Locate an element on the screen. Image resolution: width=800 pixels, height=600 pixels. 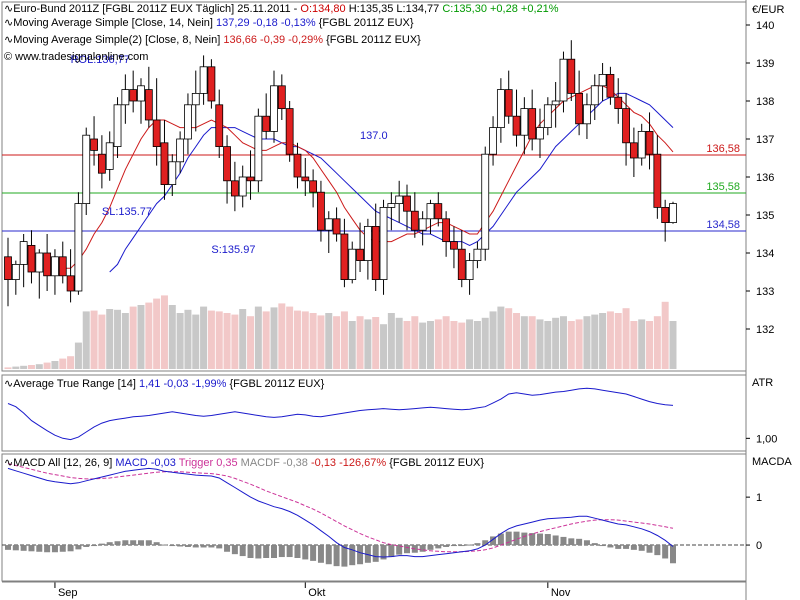
copyright-text: © www.tradesignalonline.com is located at coordinates (76, 57).